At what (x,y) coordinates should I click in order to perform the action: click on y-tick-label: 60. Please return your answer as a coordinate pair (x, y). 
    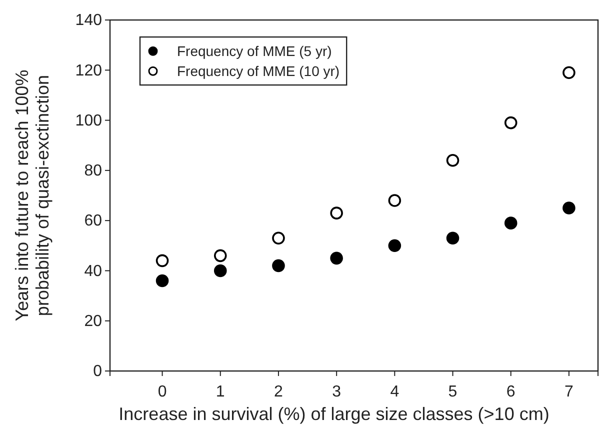
    Looking at the image, I should click on (93, 221).